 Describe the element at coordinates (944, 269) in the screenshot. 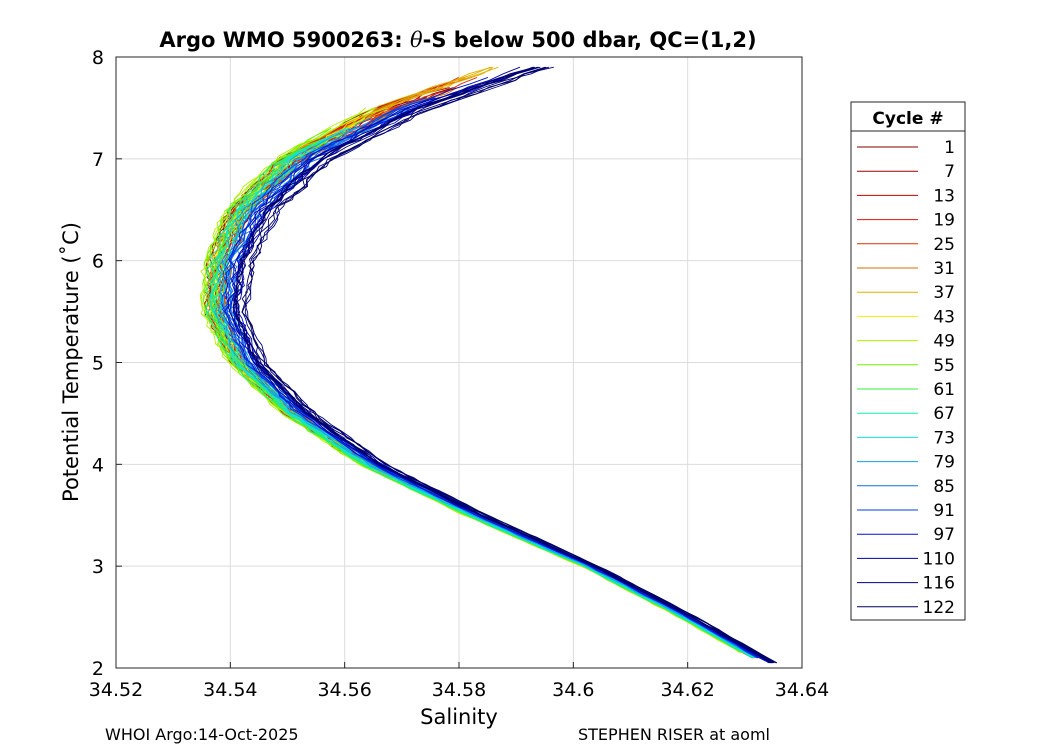

I see `legend-label: 31` at that location.